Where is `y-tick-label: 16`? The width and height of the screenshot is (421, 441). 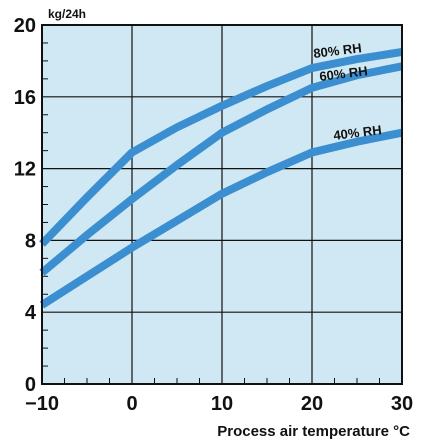
y-tick-label: 16 is located at coordinates (25, 98).